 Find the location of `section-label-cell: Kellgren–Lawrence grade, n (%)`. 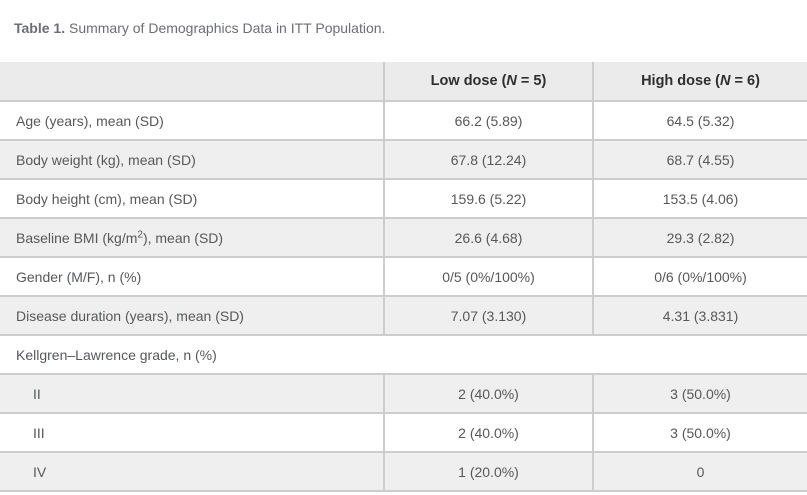

section-label-cell: Kellgren–Lawrence grade, n (%) is located at coordinates (403, 355).